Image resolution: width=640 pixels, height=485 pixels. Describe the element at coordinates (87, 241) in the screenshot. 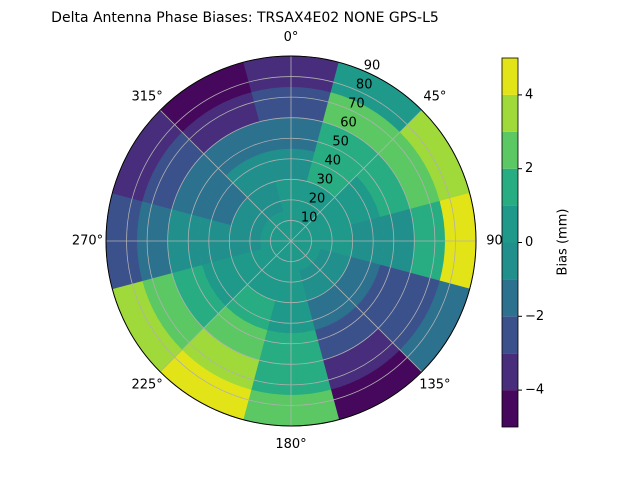

I see `theta-tick-label: 270°` at that location.